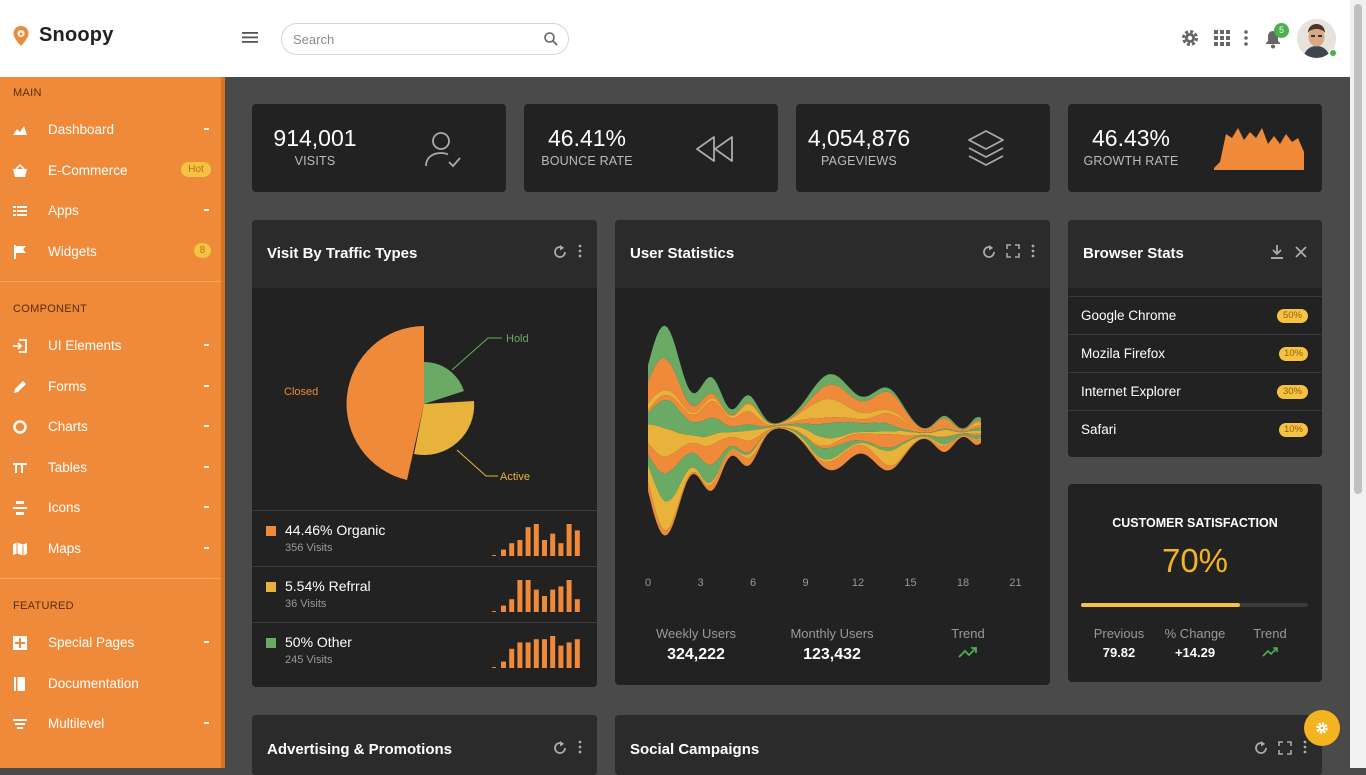 The height and width of the screenshot is (775, 1366). What do you see at coordinates (110, 130) in the screenshot?
I see `sidebar-item-dashboard: Dashboard` at bounding box center [110, 130].